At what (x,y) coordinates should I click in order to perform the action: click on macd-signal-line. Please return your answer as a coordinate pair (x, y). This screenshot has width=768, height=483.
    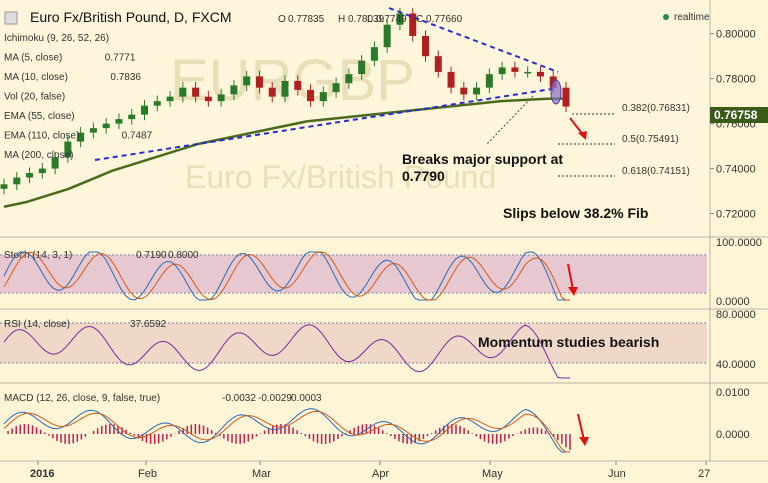
    Looking at the image, I should click on (286, 431).